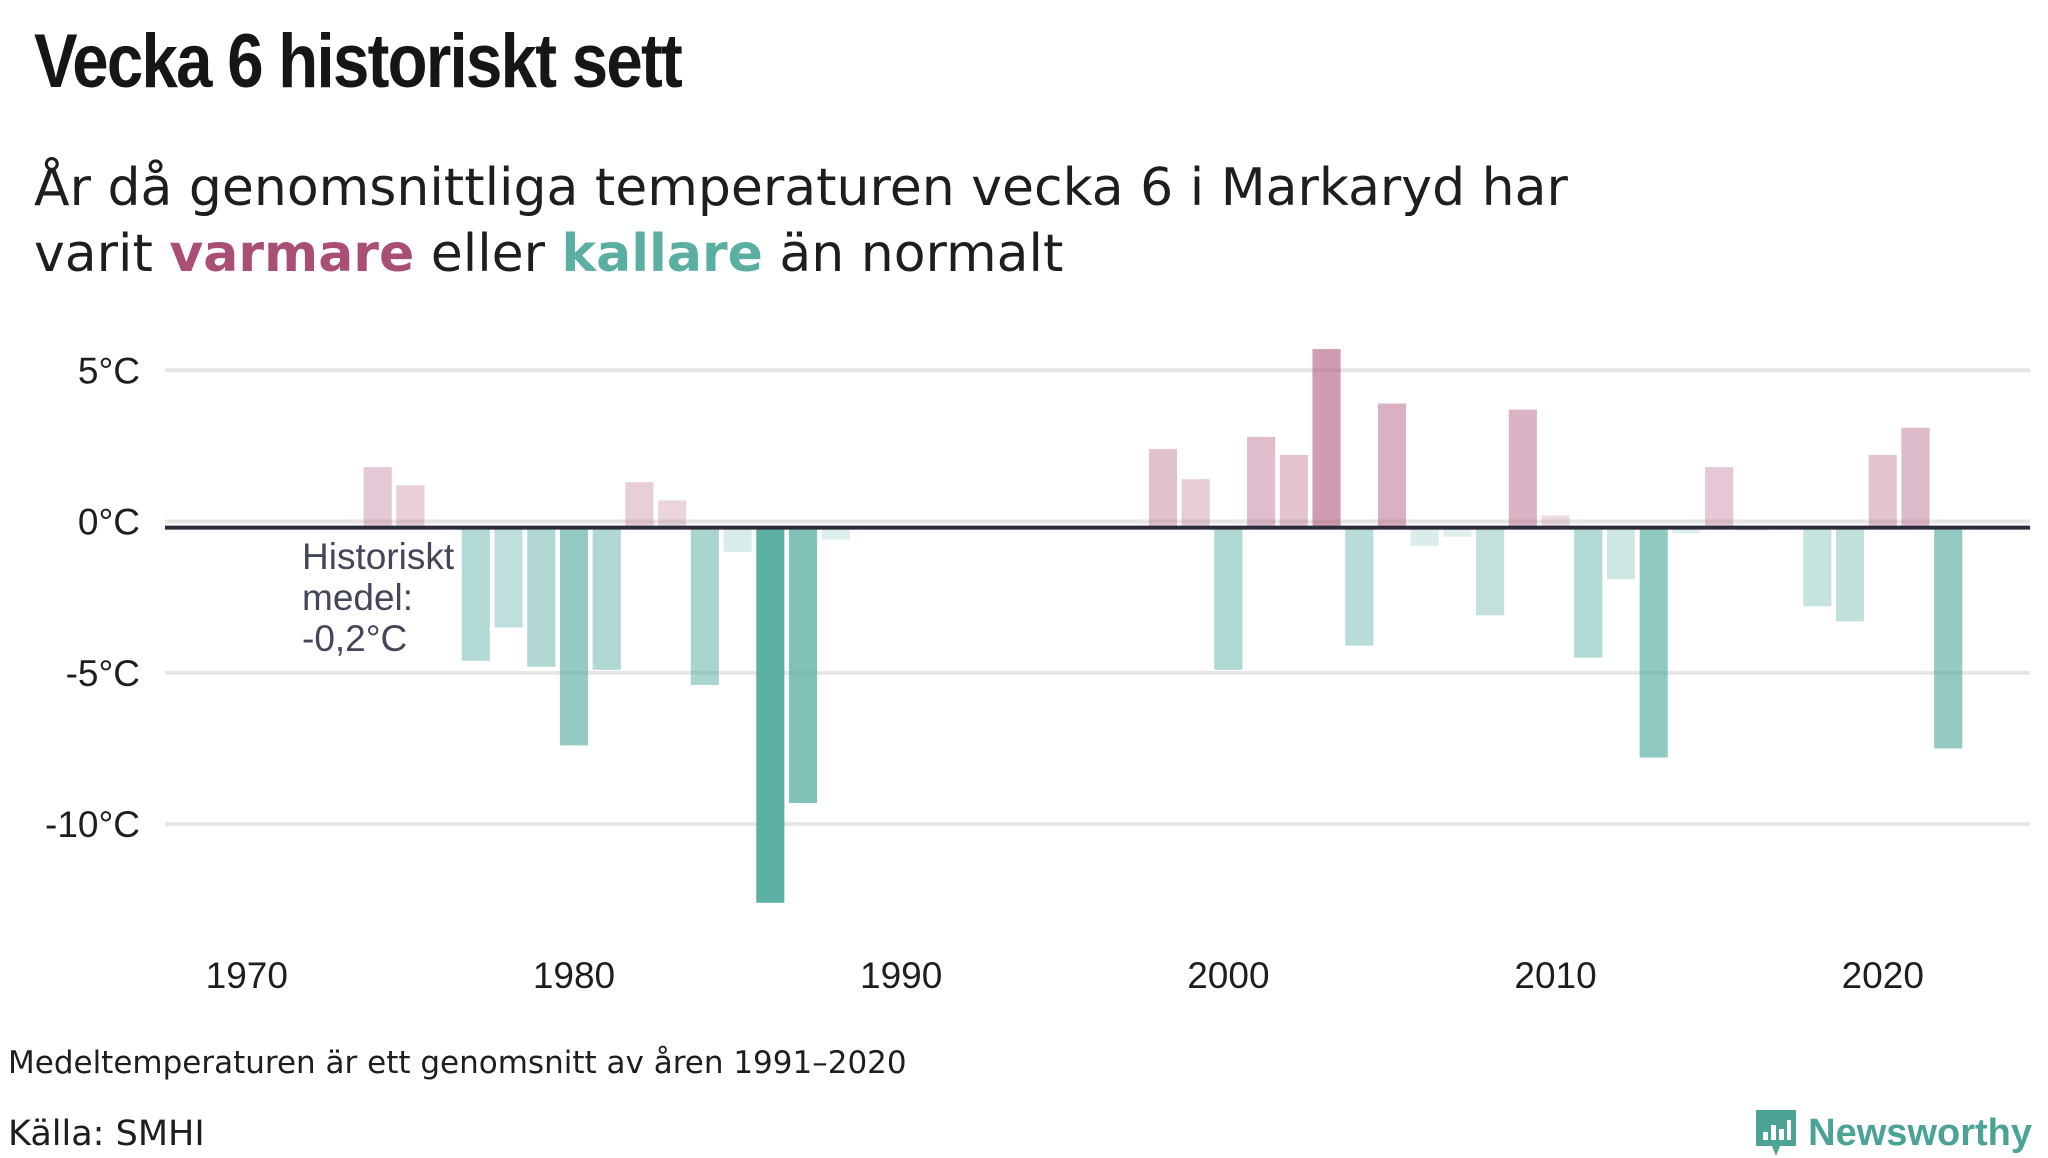 This screenshot has width=2048, height=1158. Describe the element at coordinates (1228, 975) in the screenshot. I see `x-tick-label: 2000` at that location.